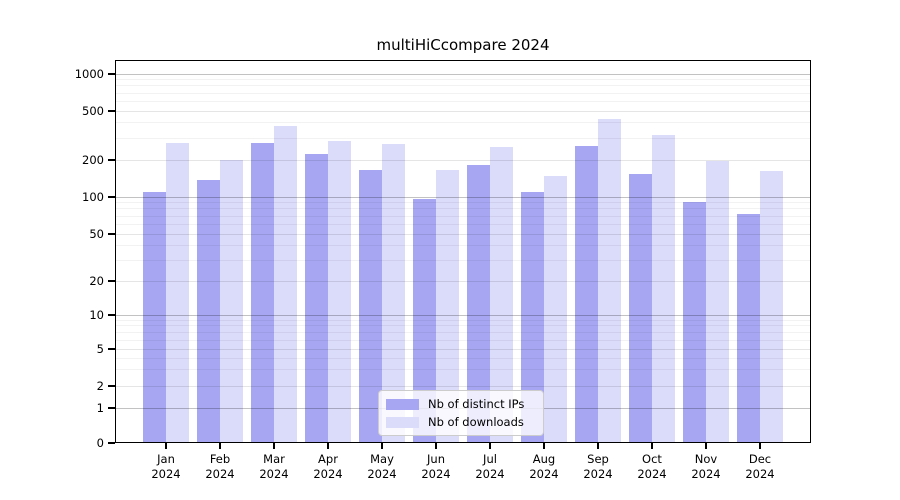 The image size is (900, 500). Describe the element at coordinates (89, 74) in the screenshot. I see `y-tick-label-1000: 1000` at that location.